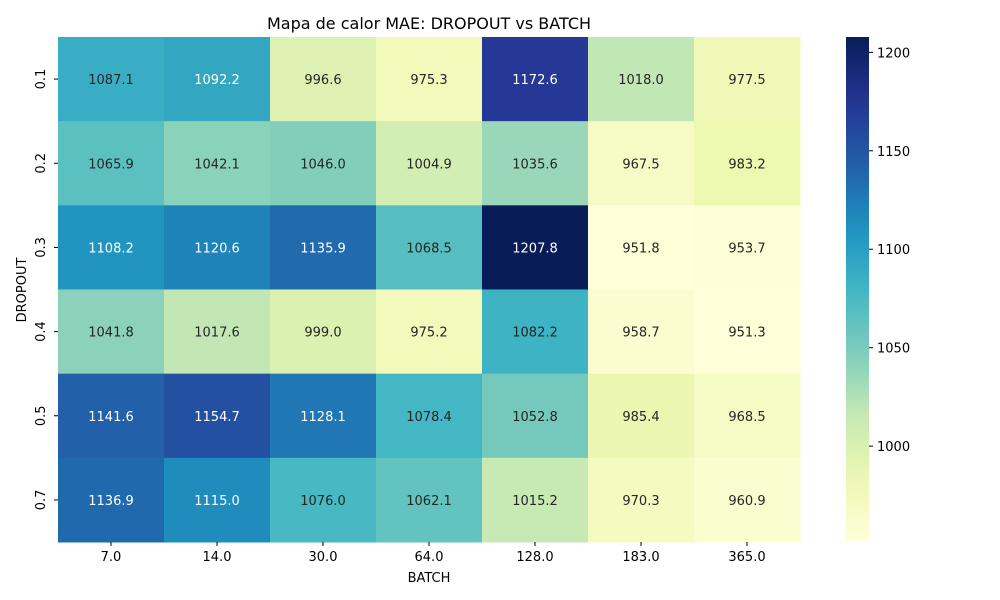 This screenshot has height=600, width=1000. Describe the element at coordinates (429, 578) in the screenshot. I see `x-axis-label: BATCH` at that location.